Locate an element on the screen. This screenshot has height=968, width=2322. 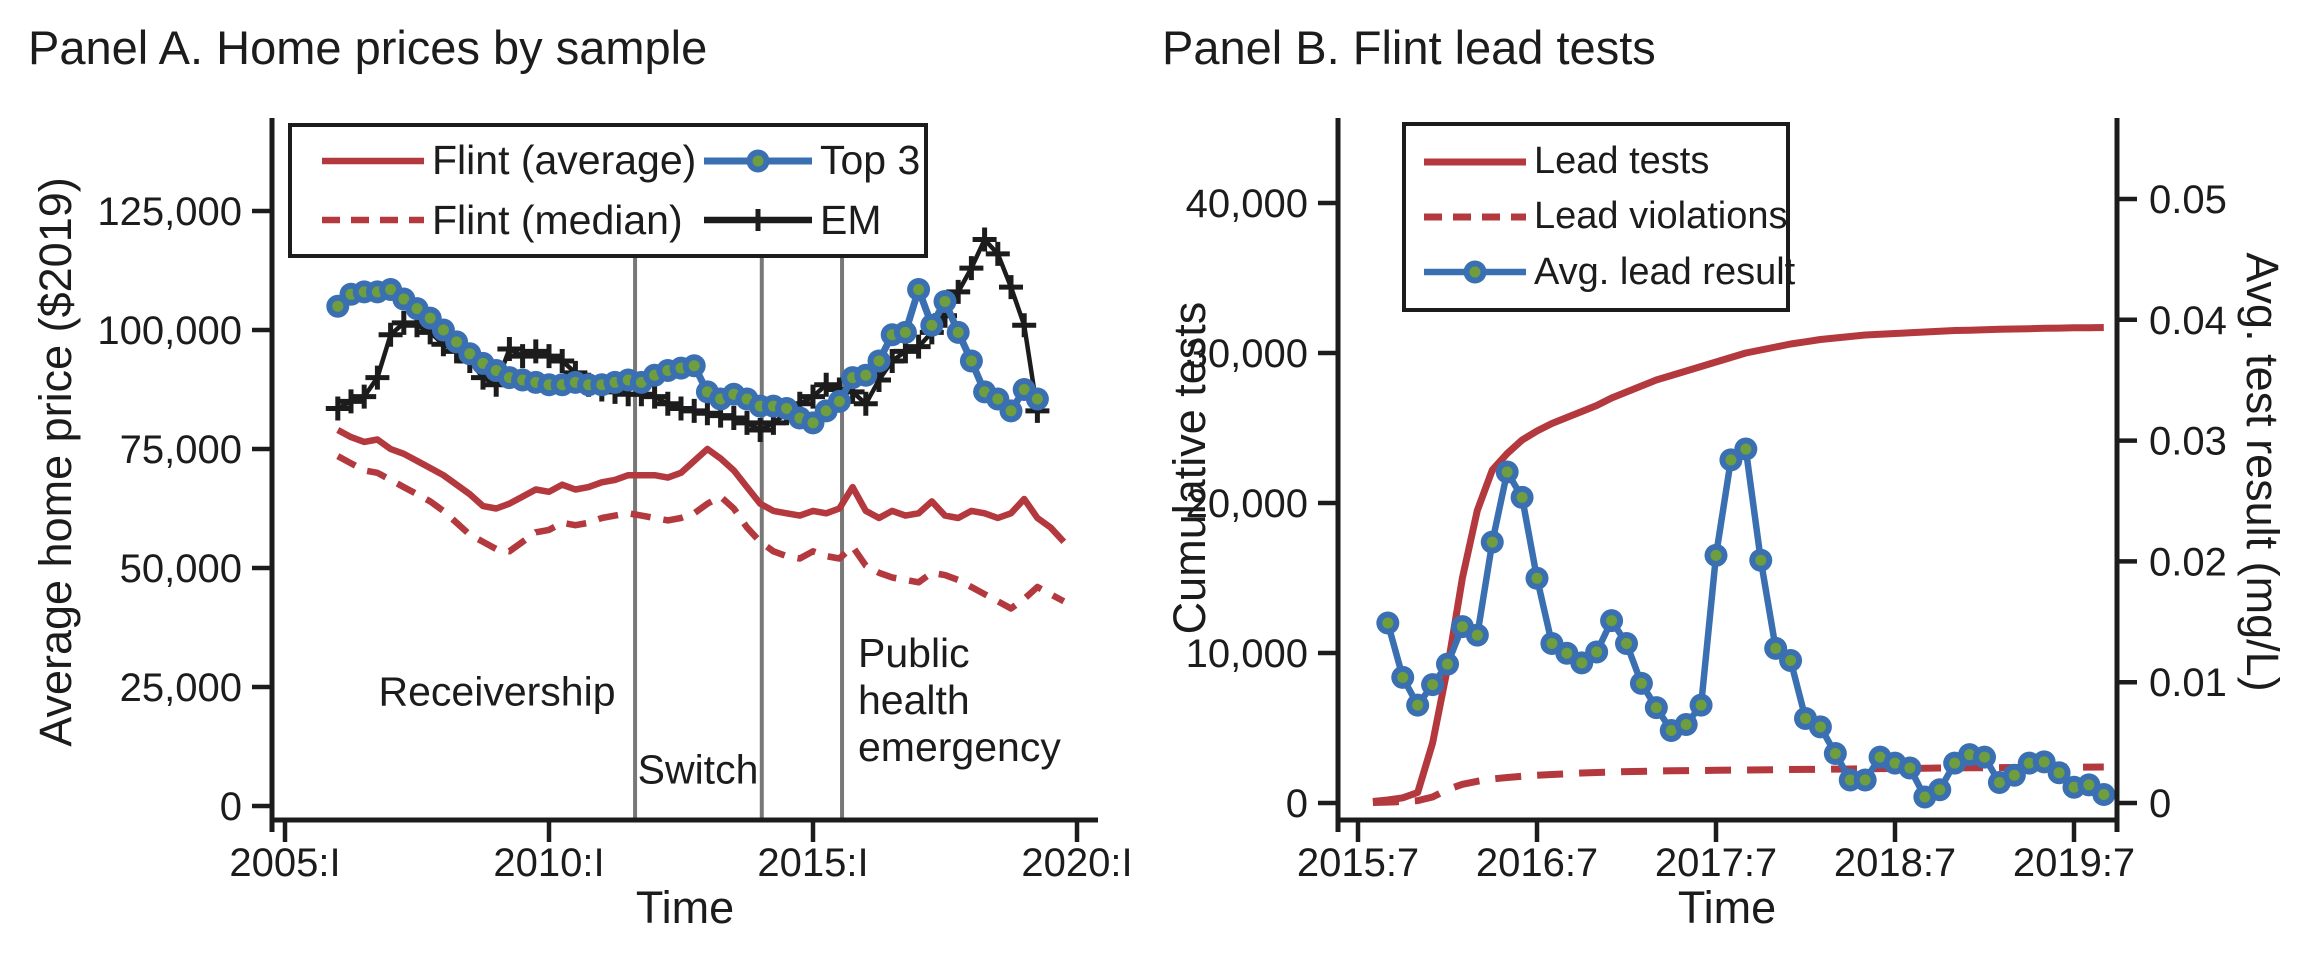
panel-b-right-axis-title: Avg. test result (mg/L) is located at coordinates (2262, 472).